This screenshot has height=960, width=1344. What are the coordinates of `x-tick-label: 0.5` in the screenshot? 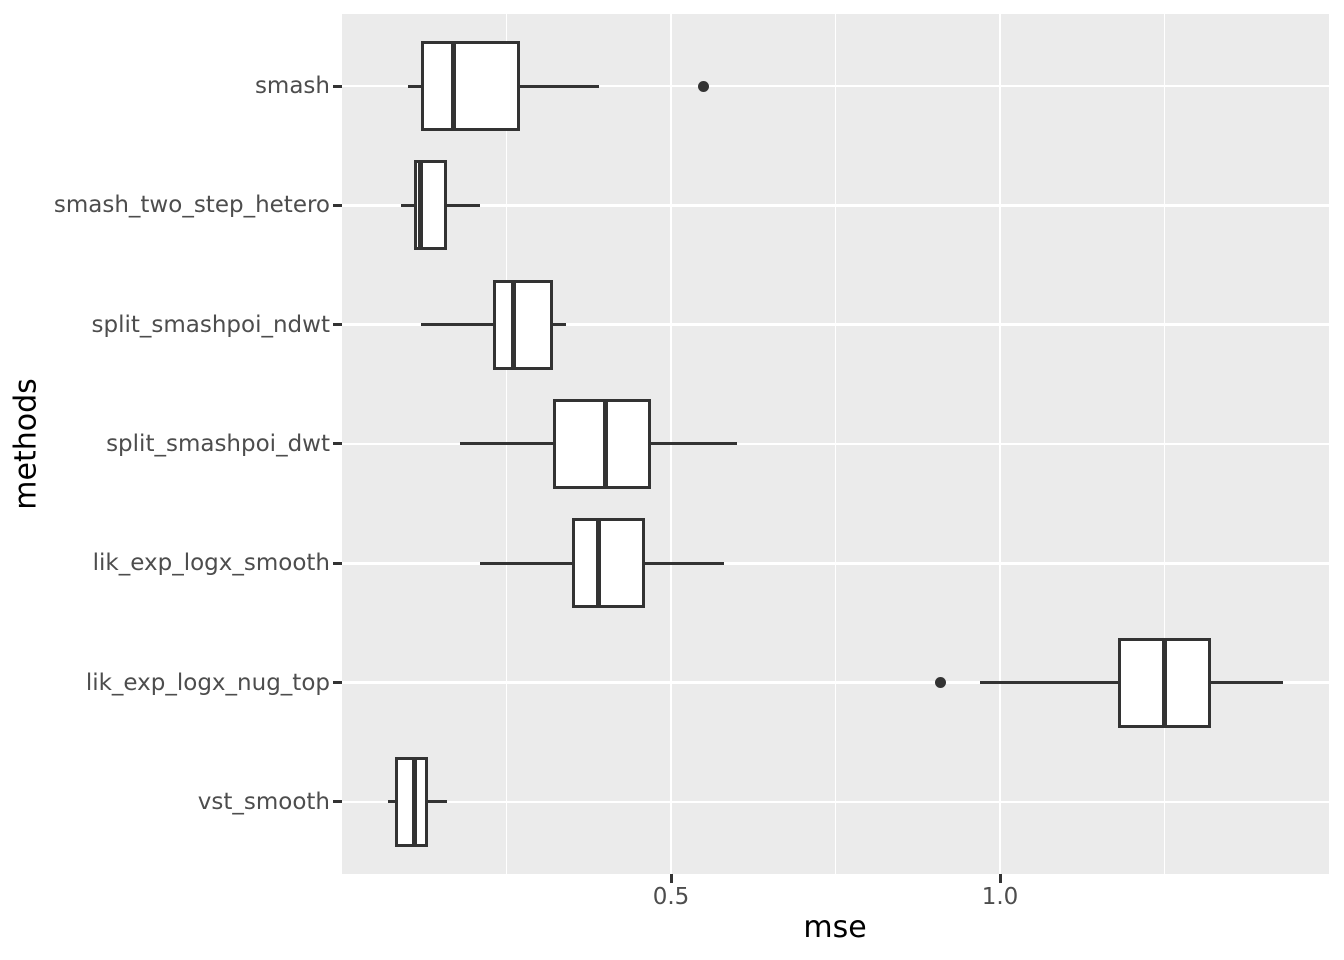 It's located at (671, 897).